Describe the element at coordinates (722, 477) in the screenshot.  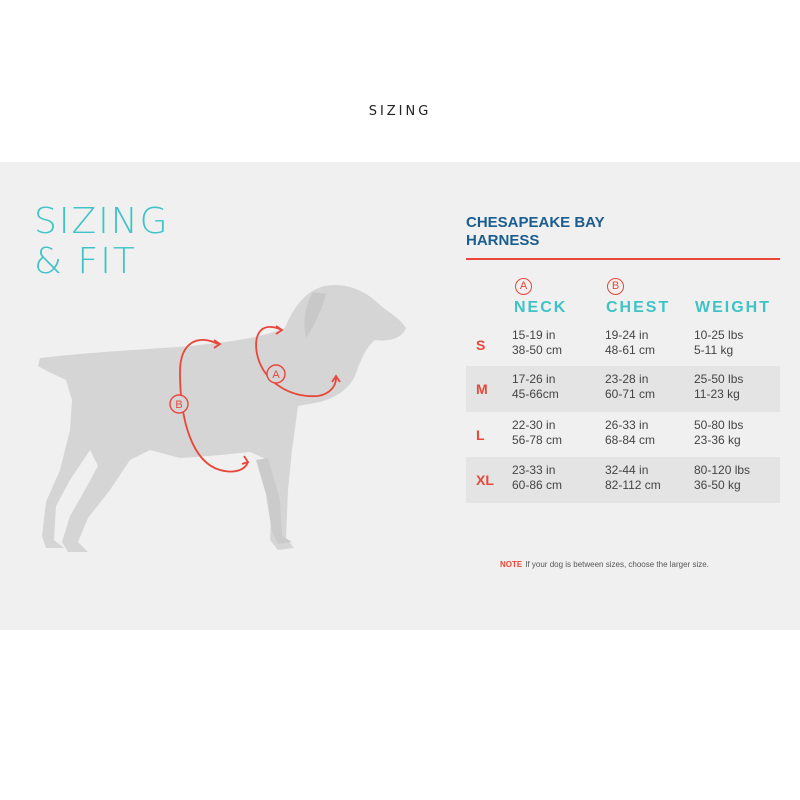
I see `weight-cell: 80-120 lbs 36-50 kg` at that location.